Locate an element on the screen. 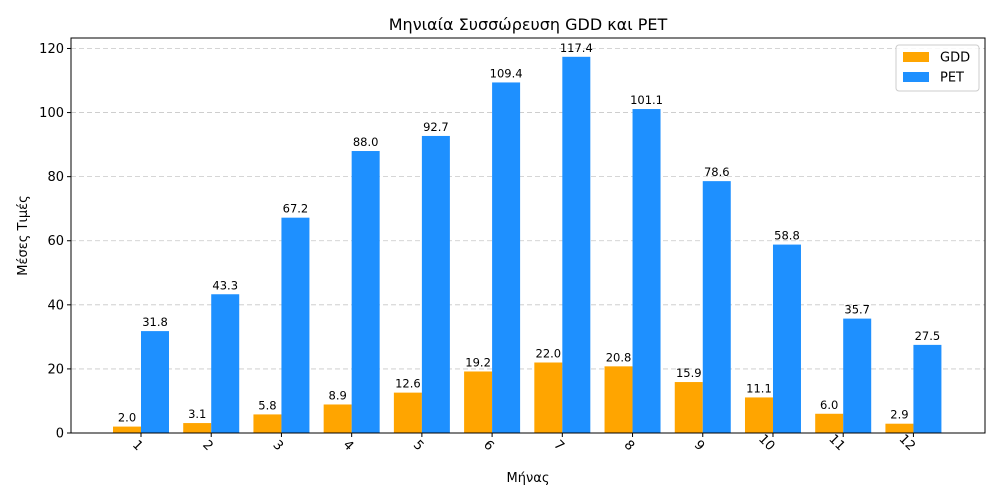  y-tick-label: 120 is located at coordinates (51, 49).